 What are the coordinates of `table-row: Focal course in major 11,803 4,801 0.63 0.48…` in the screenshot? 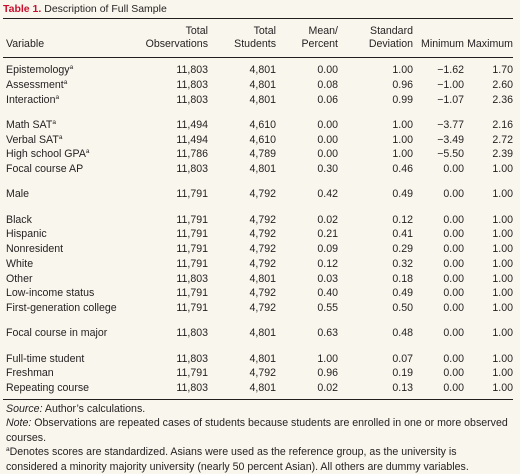 It's located at (258, 328).